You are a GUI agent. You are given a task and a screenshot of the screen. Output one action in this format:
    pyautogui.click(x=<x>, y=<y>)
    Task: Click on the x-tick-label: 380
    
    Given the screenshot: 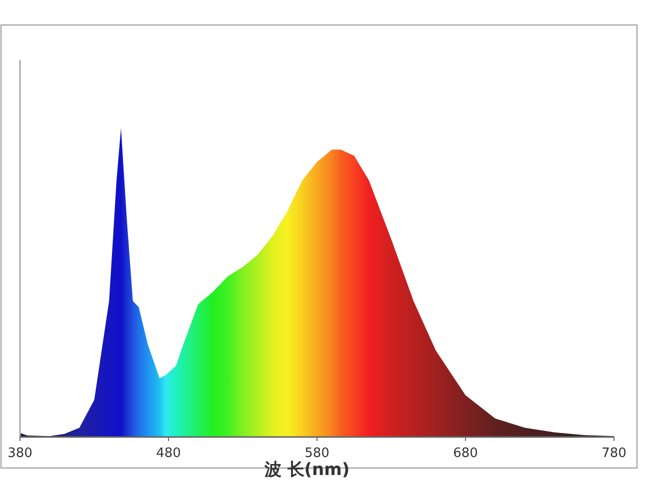 What is the action you would take?
    pyautogui.click(x=20, y=453)
    